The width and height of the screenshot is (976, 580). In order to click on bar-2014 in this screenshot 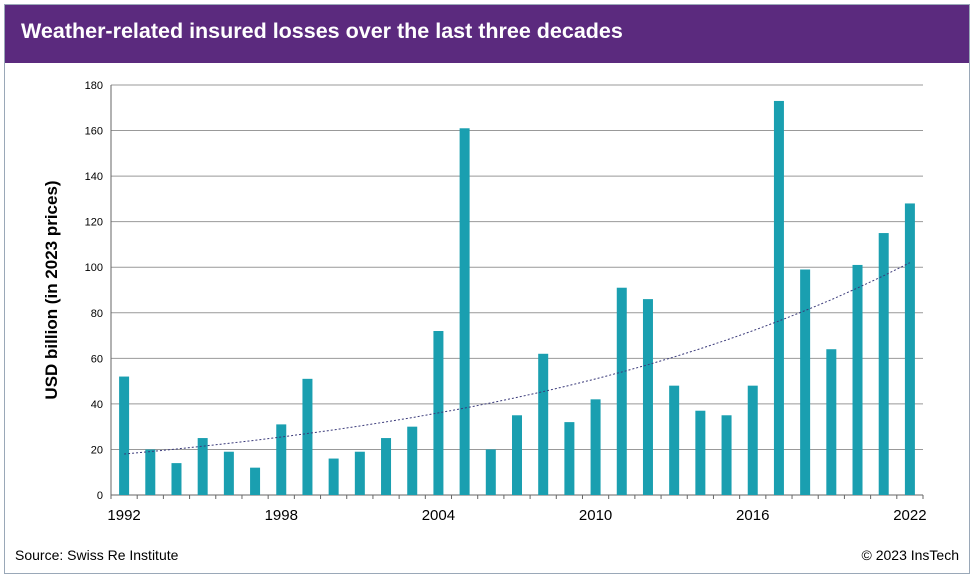, I will do `click(700, 452)`.